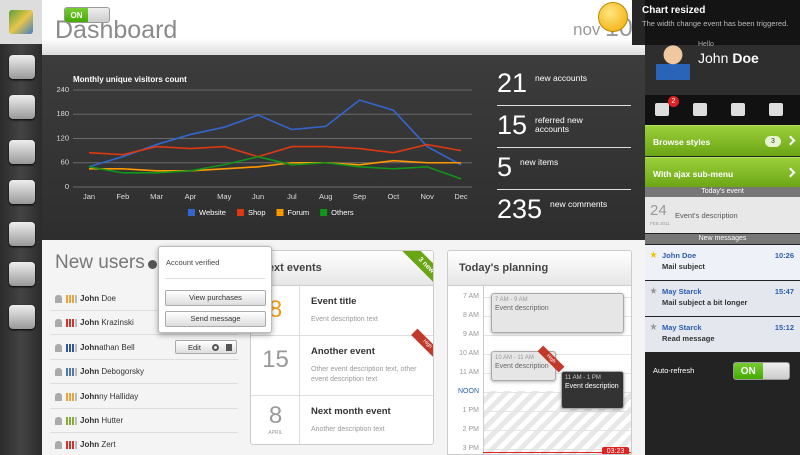 Image resolution: width=800 pixels, height=455 pixels. What do you see at coordinates (299, 212) in the screenshot?
I see `legend-label: Forum` at bounding box center [299, 212].